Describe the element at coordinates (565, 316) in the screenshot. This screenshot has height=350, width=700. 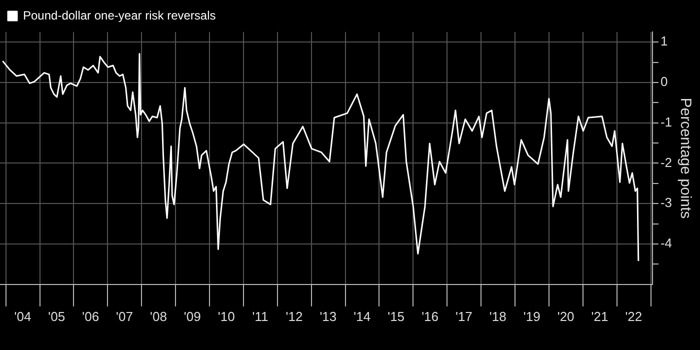
I see `x-tick-label: '20` at that location.